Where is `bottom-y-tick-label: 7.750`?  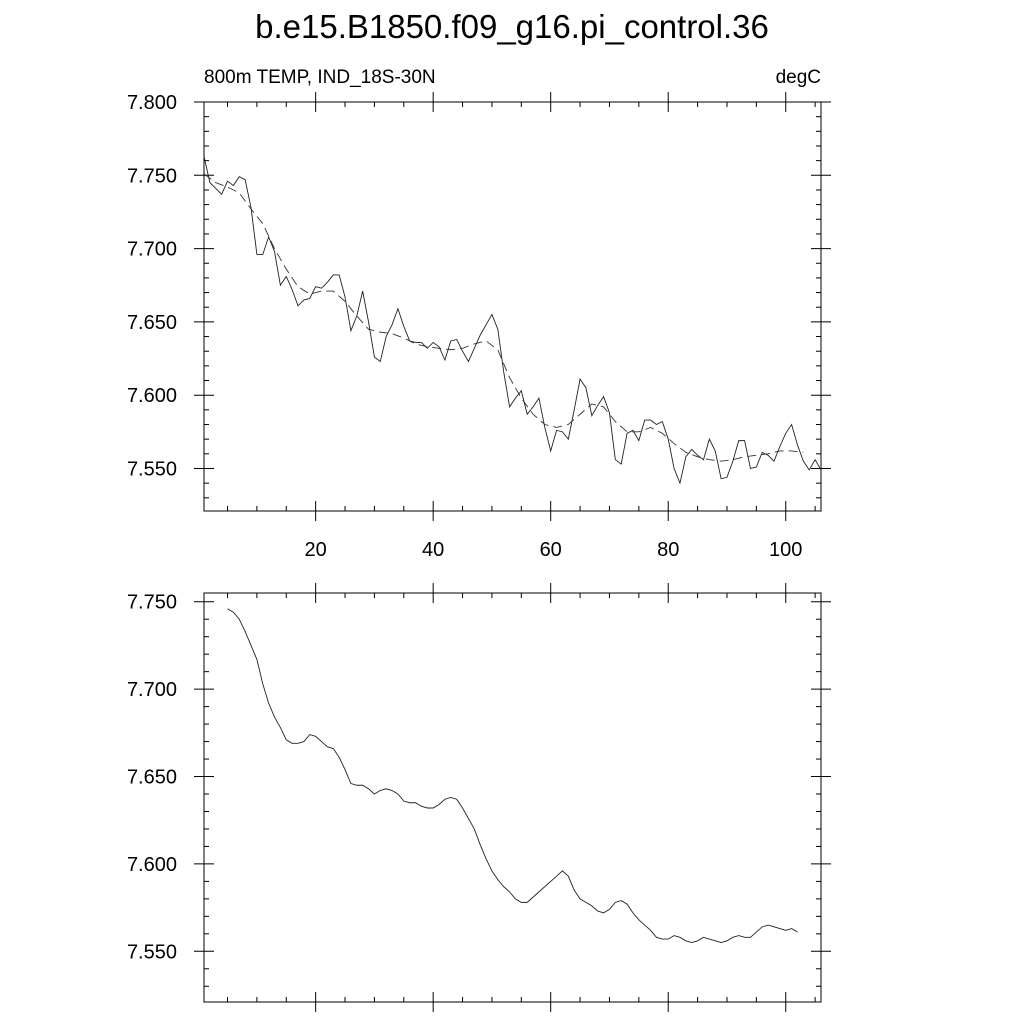
bottom-y-tick-label: 7.750 is located at coordinates (152, 603).